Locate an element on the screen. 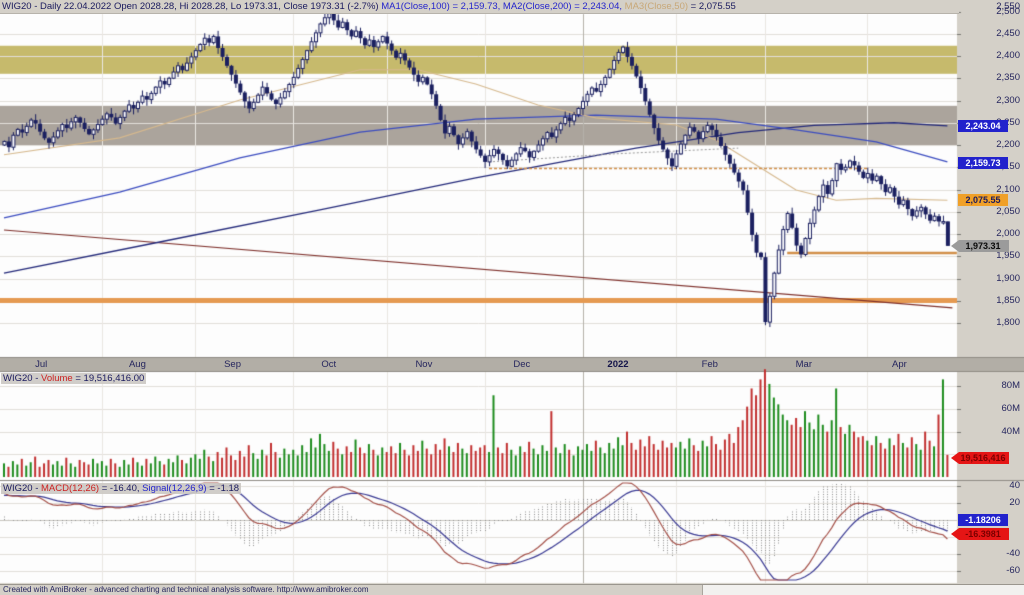 The image size is (1024, 595). macd-axis-label: 20 is located at coordinates (1014, 502).